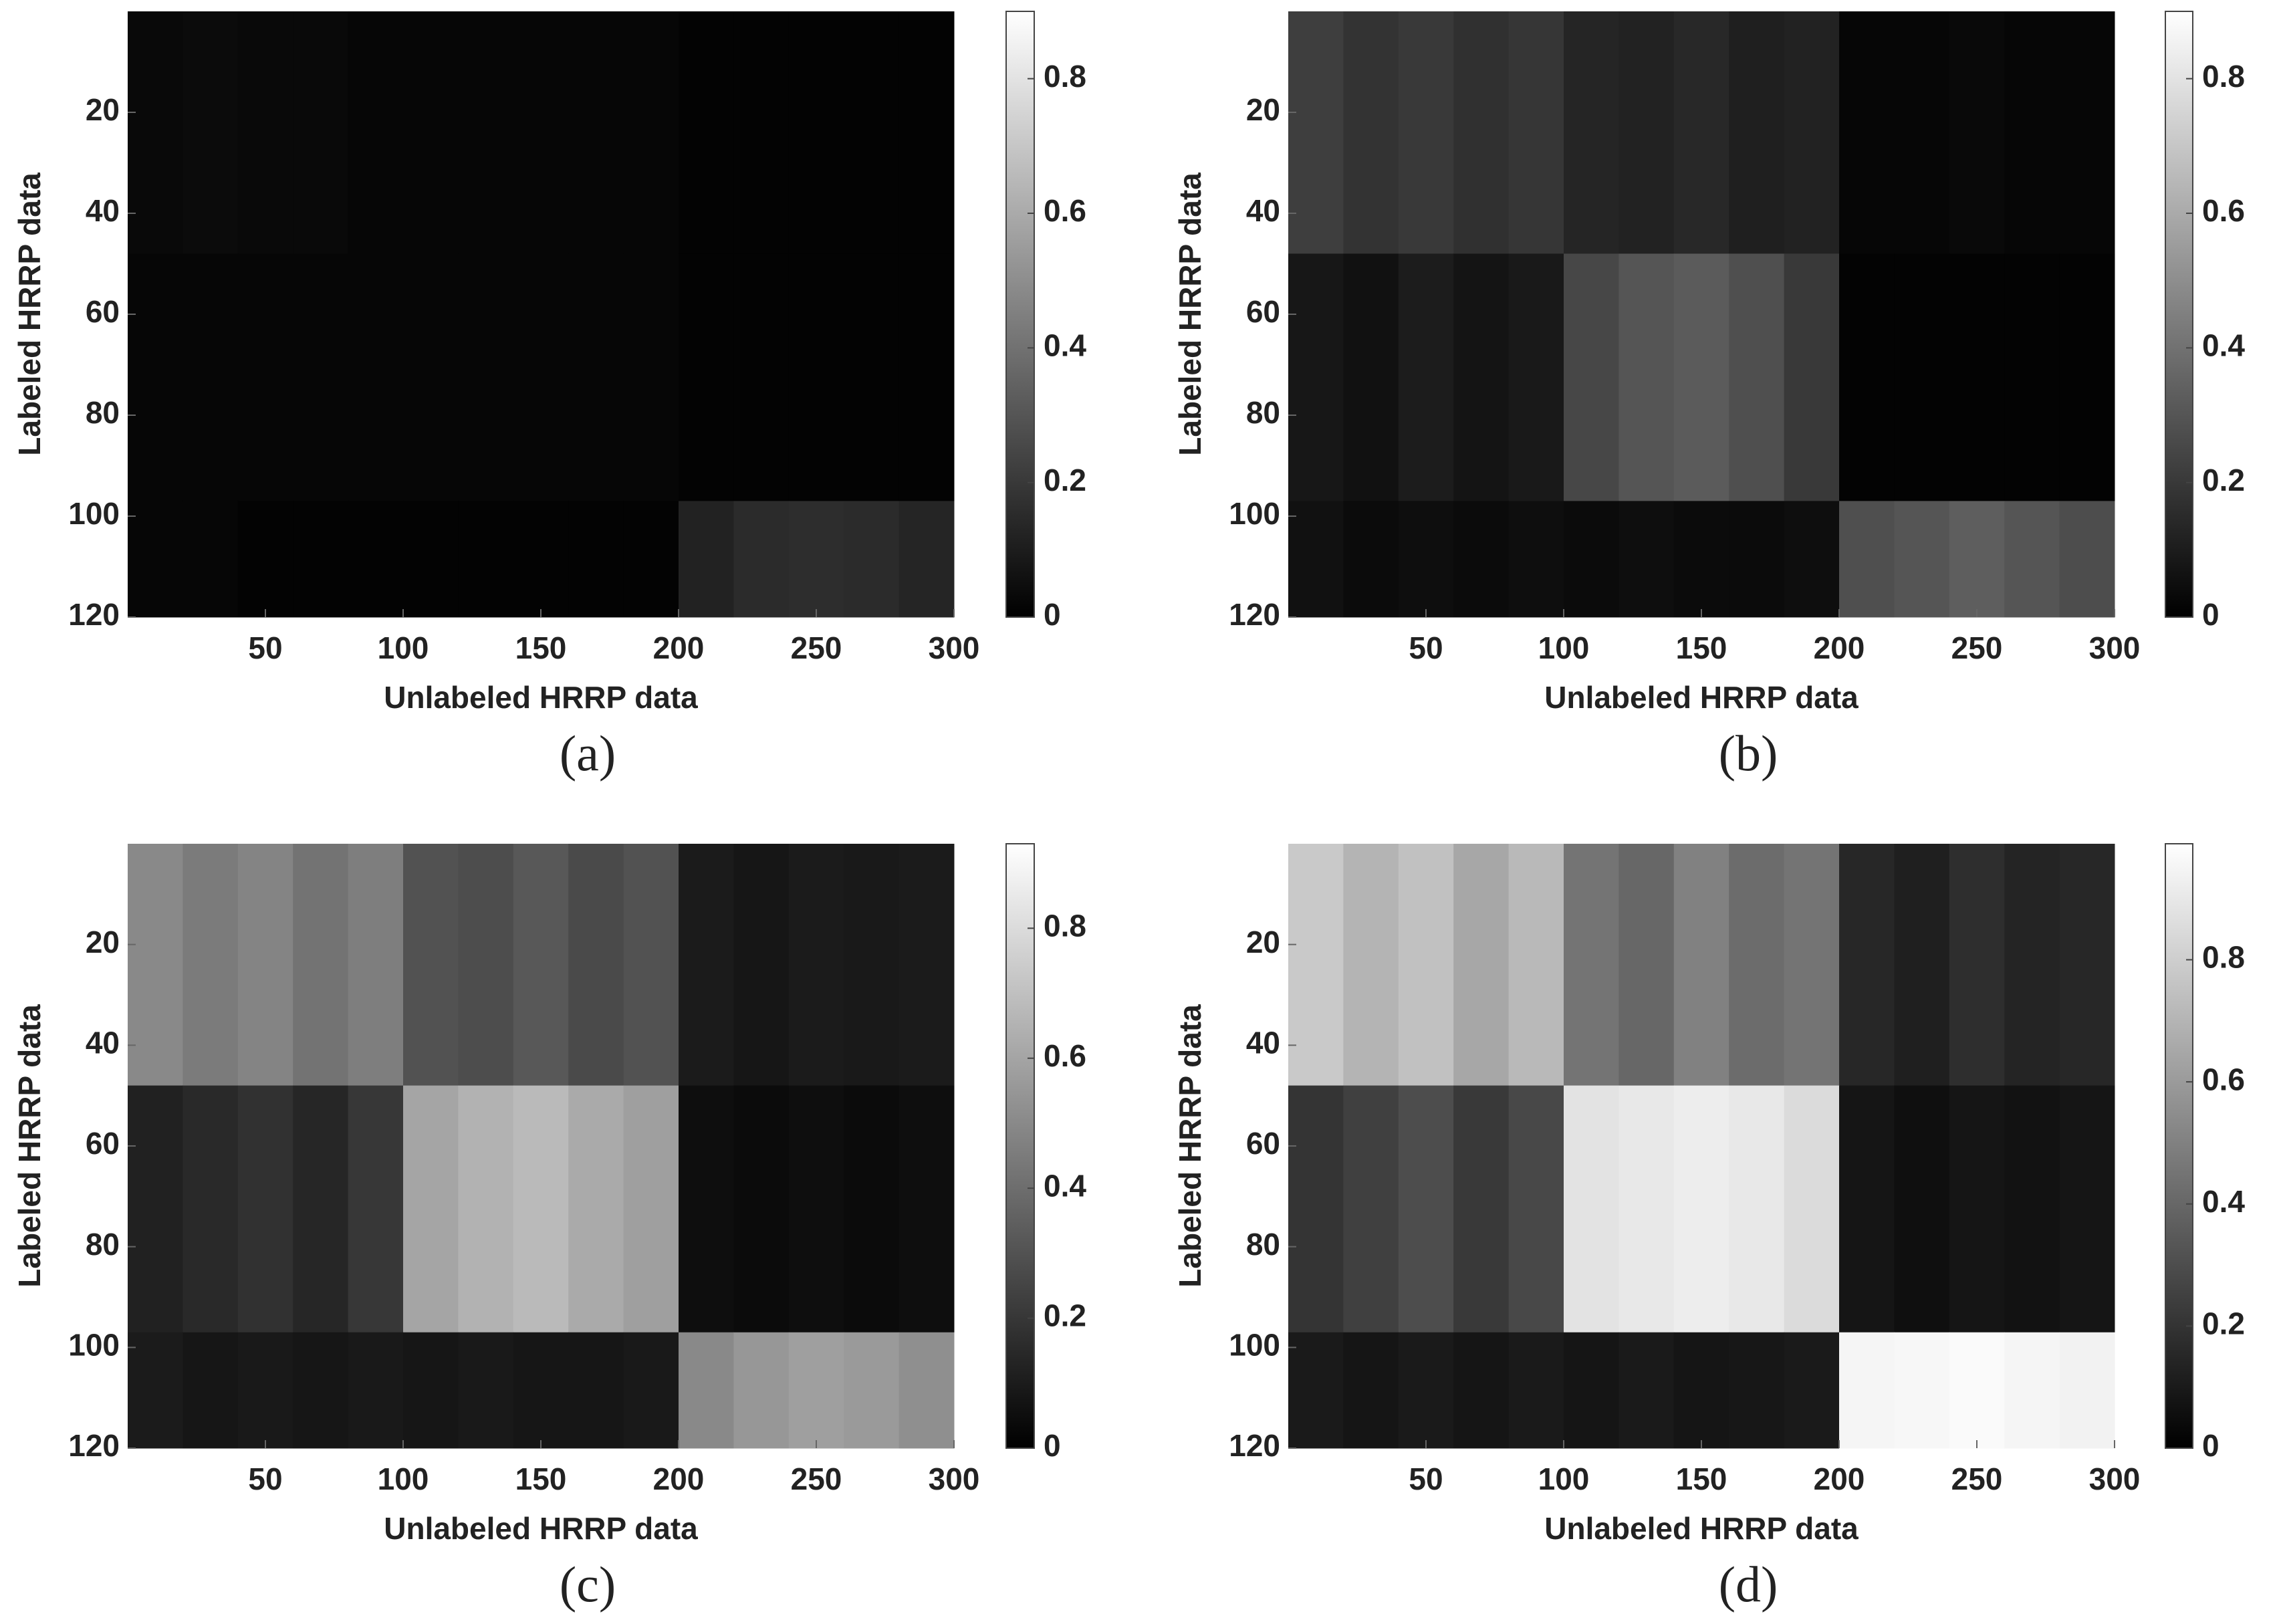 The image size is (2277, 1624). What do you see at coordinates (1748, 1584) in the screenshot?
I see `caption: (d)` at bounding box center [1748, 1584].